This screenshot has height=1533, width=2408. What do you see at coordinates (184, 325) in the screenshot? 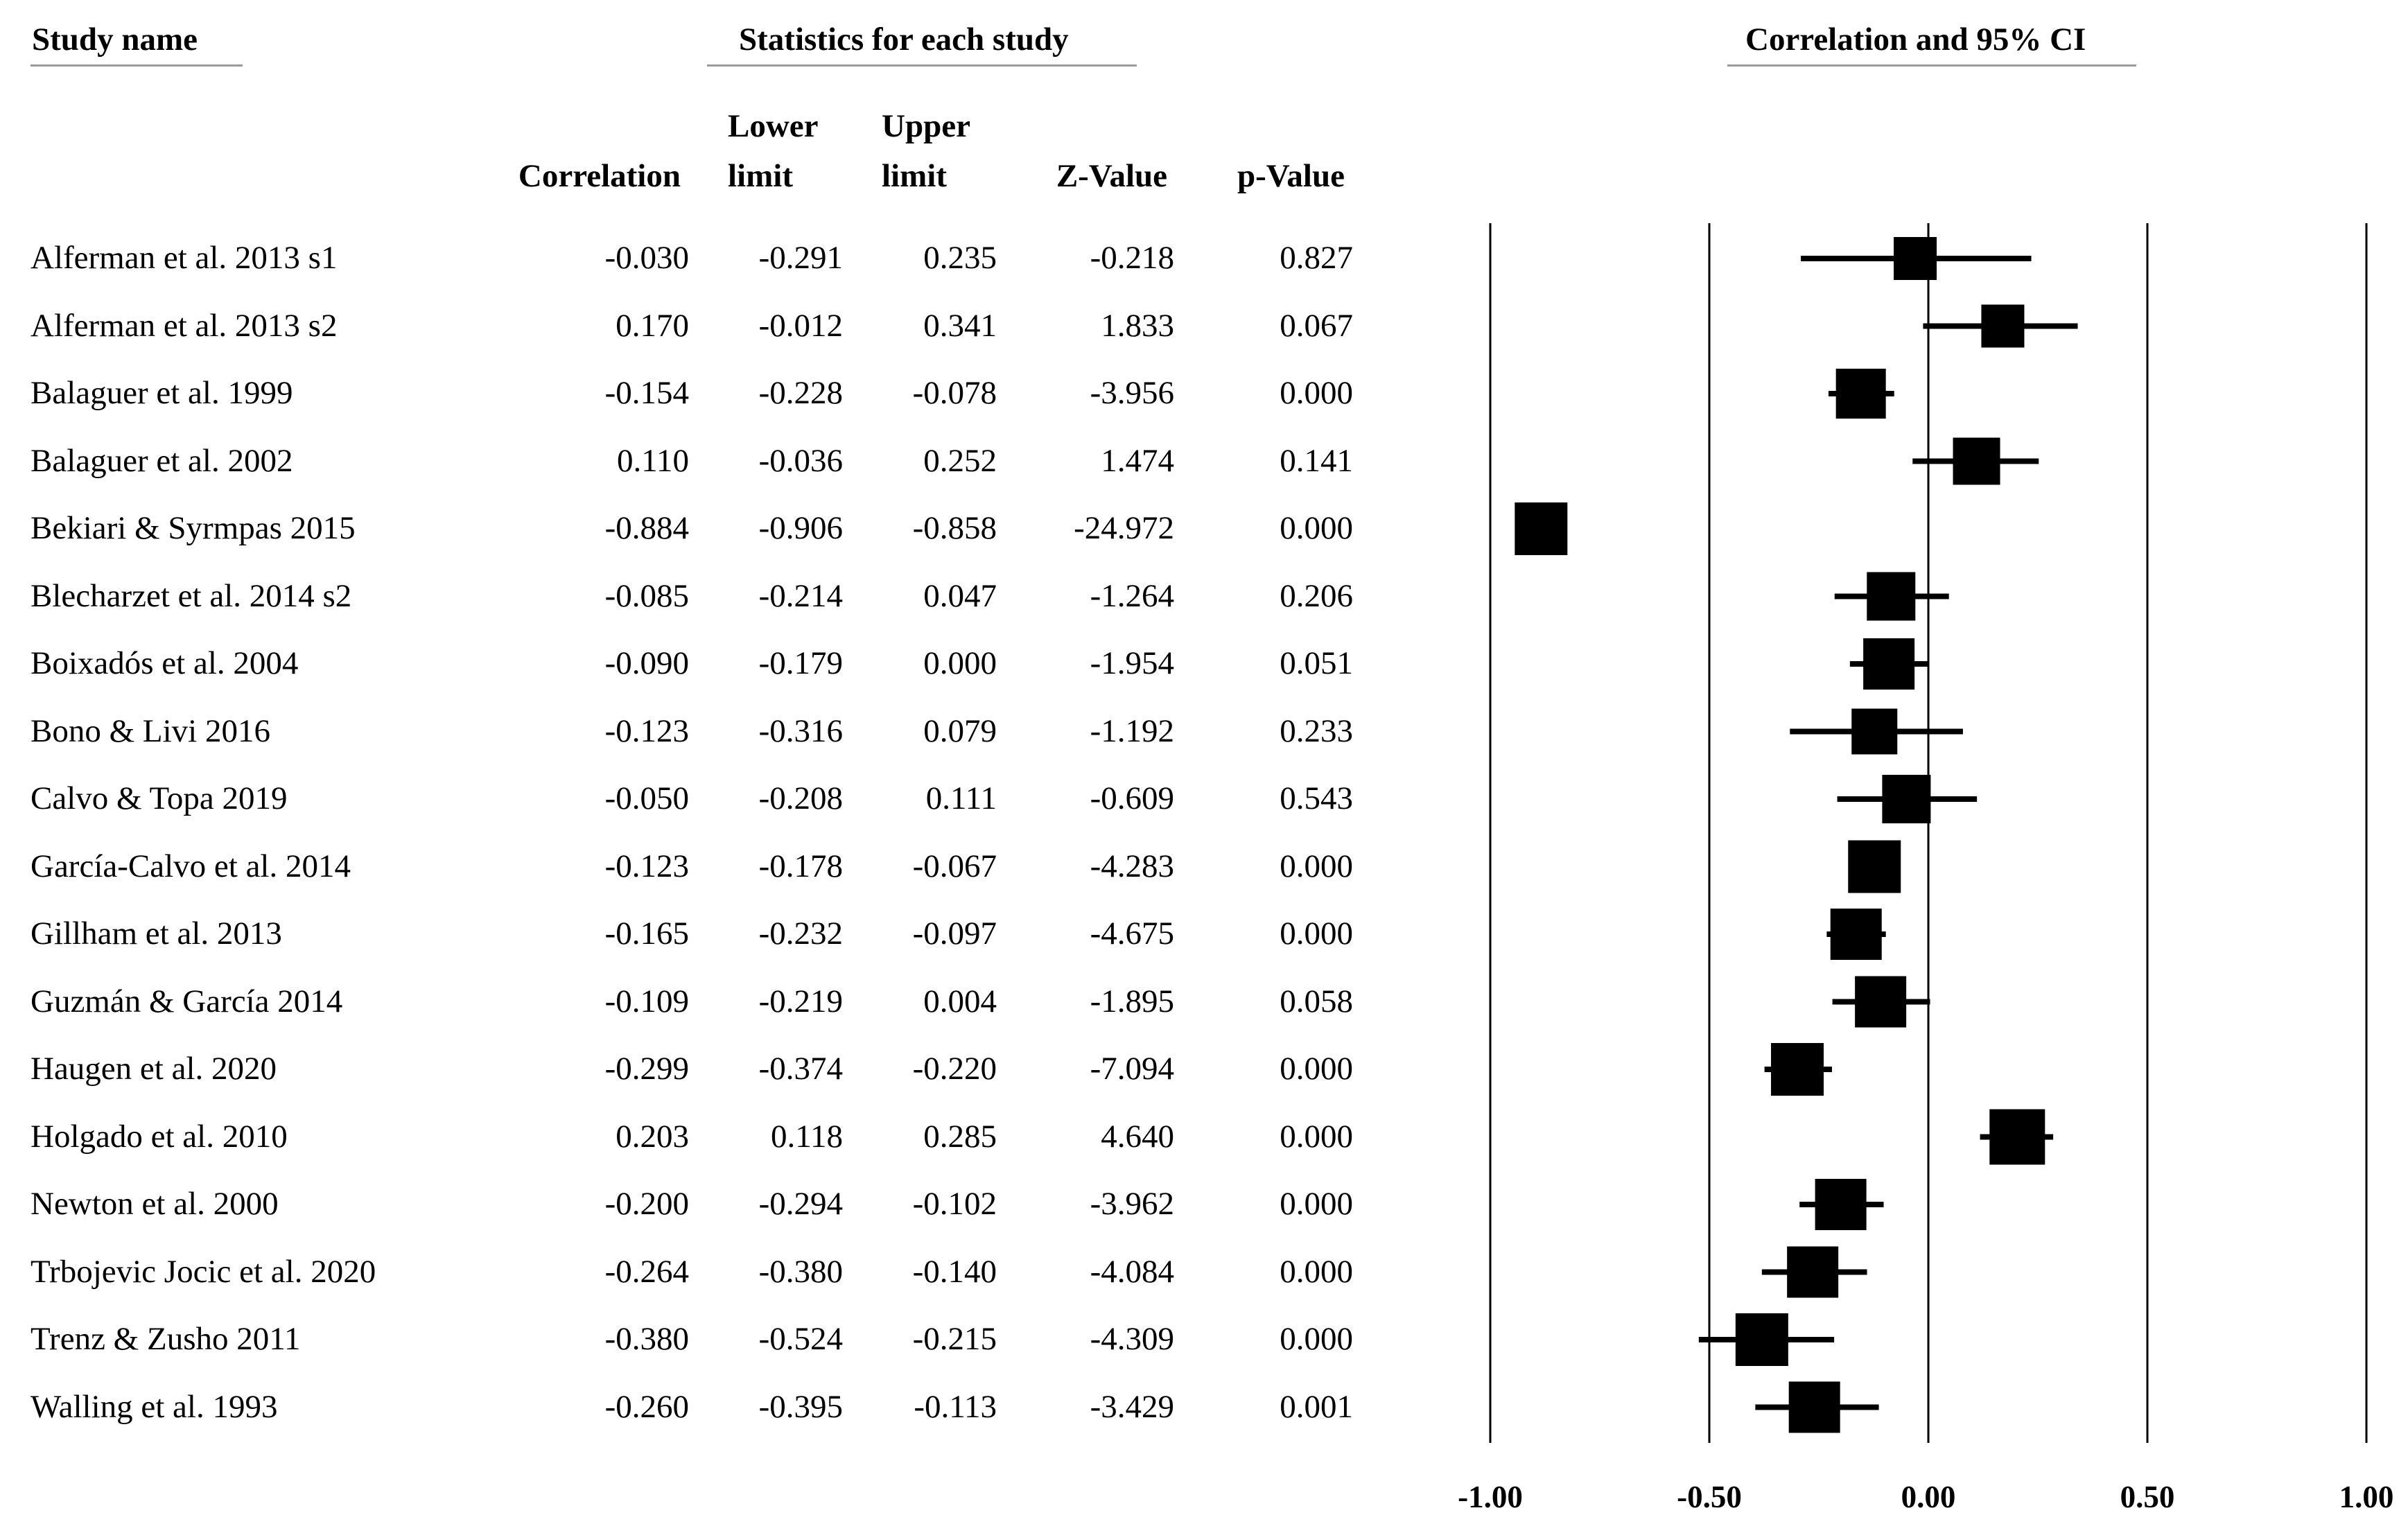
I see `study-name-cell: Alferman et al. 2013 s2` at bounding box center [184, 325].